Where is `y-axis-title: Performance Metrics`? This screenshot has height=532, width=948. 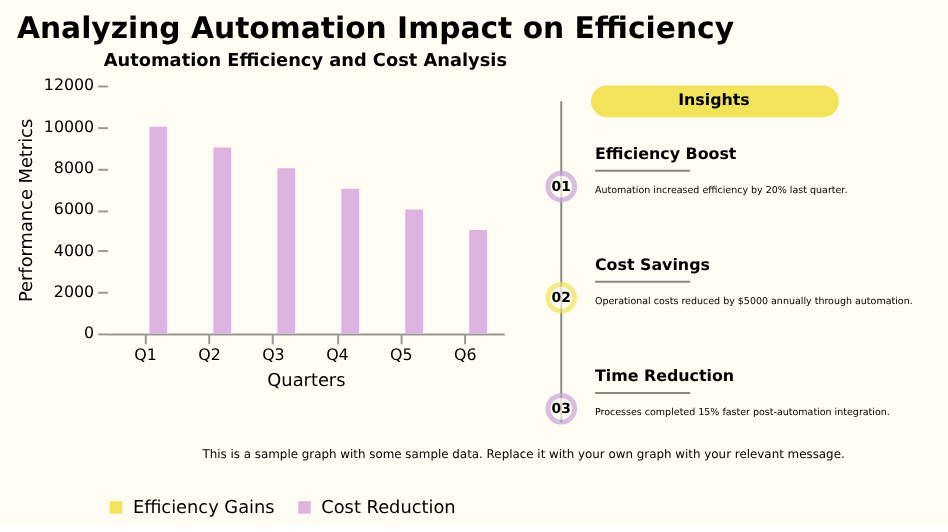
y-axis-title: Performance Metrics is located at coordinates (27, 210).